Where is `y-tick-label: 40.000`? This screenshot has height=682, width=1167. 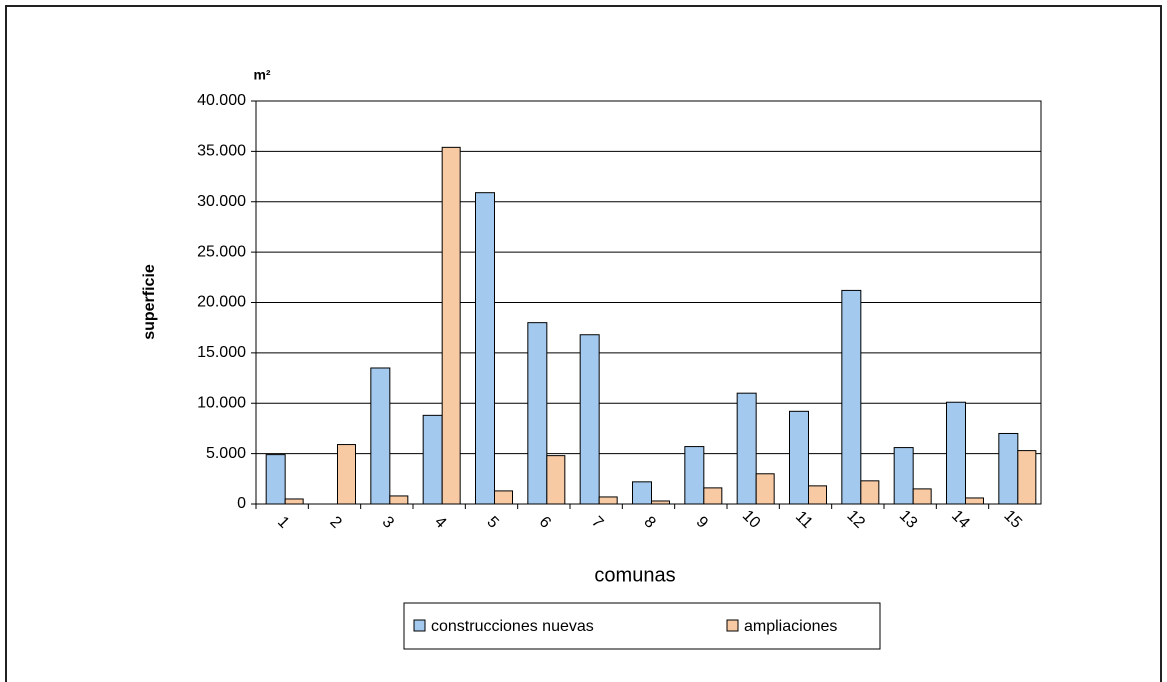 y-tick-label: 40.000 is located at coordinates (221, 100).